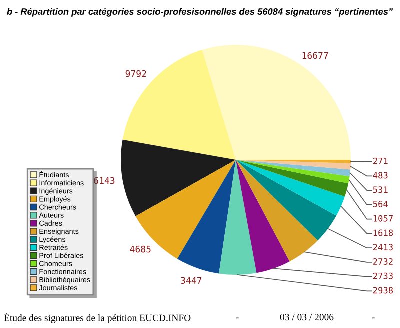 The width and height of the screenshot is (400, 328). I want to click on data-label: 3447, so click(191, 280).